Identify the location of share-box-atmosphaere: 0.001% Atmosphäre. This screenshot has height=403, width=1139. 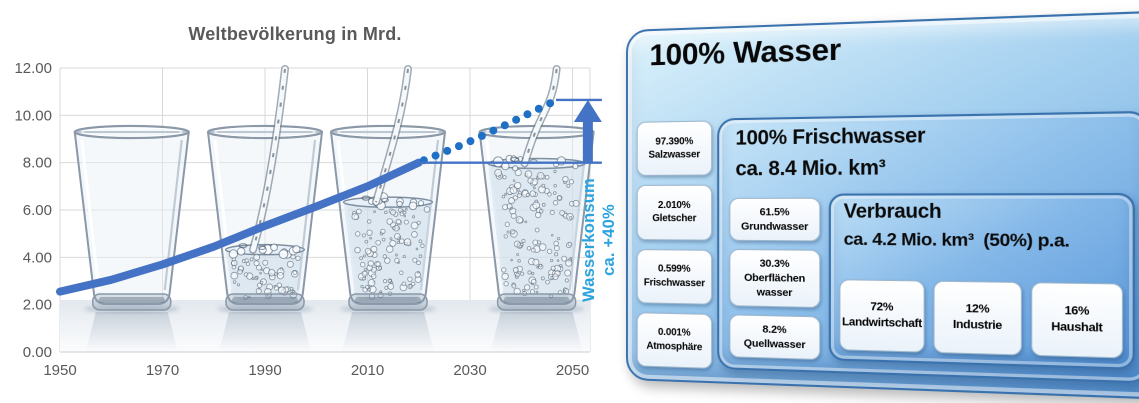
(674, 340).